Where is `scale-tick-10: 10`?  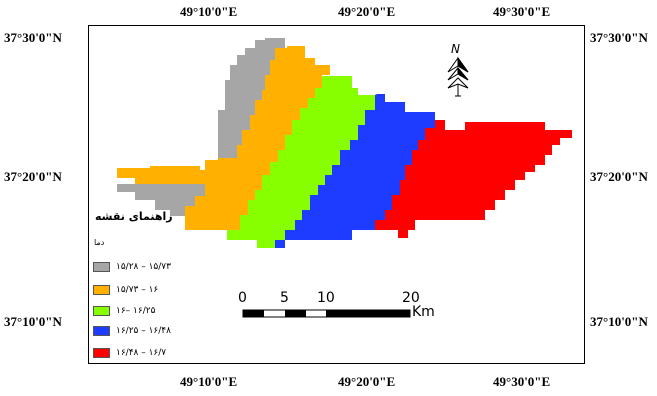
scale-tick-10: 10 is located at coordinates (326, 298).